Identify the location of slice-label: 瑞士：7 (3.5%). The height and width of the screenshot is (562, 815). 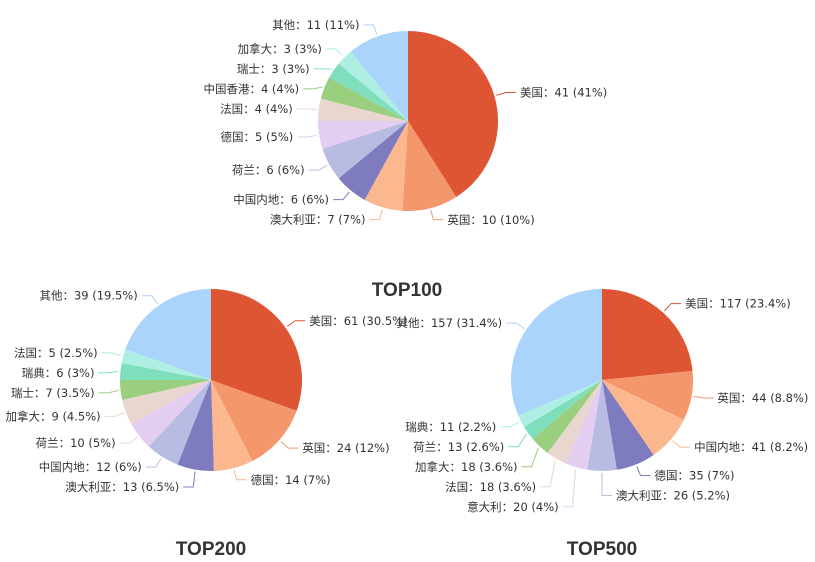
(53, 393).